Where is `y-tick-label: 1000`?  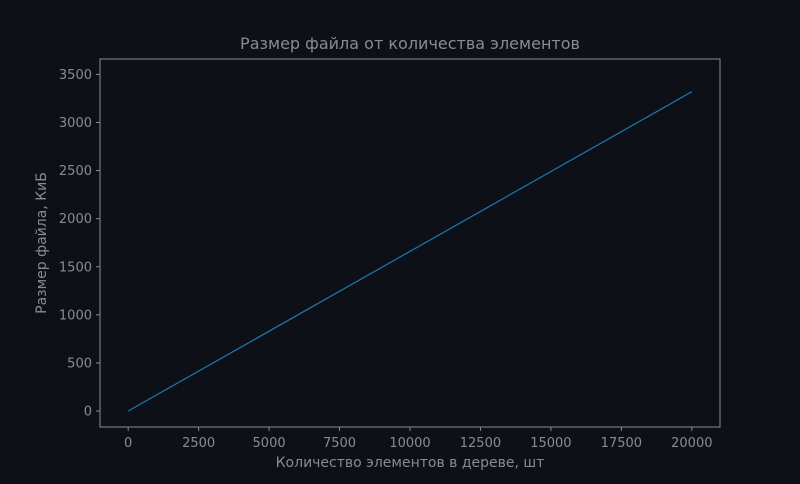
y-tick-label: 1000 is located at coordinates (75, 315).